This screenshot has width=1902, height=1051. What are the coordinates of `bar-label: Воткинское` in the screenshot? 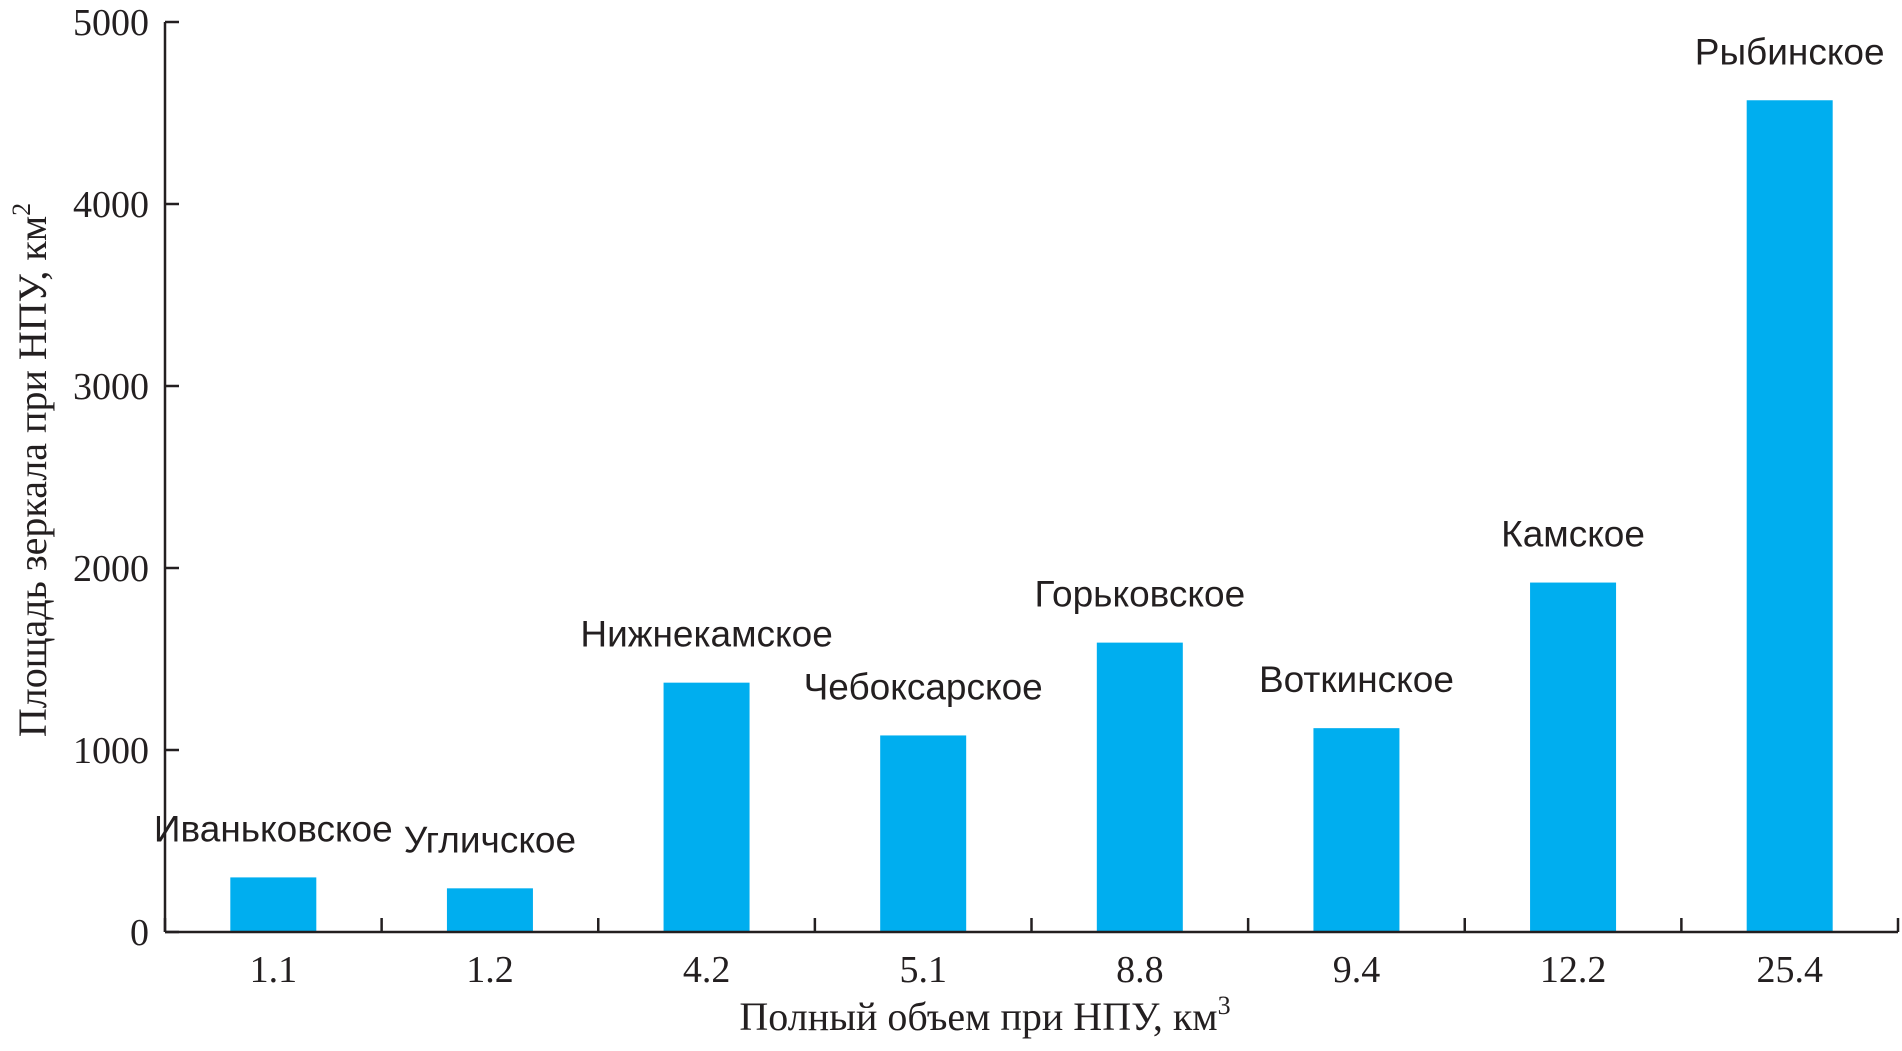 It's located at (1356, 679).